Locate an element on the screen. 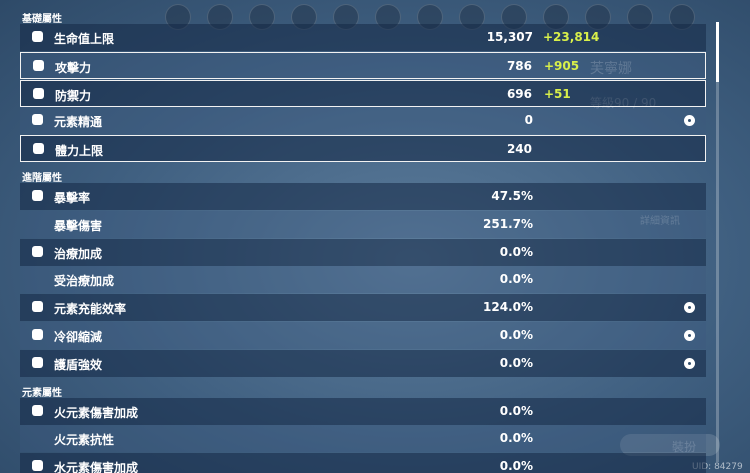  stat-label: 水元素傷害加成 is located at coordinates (96, 467).